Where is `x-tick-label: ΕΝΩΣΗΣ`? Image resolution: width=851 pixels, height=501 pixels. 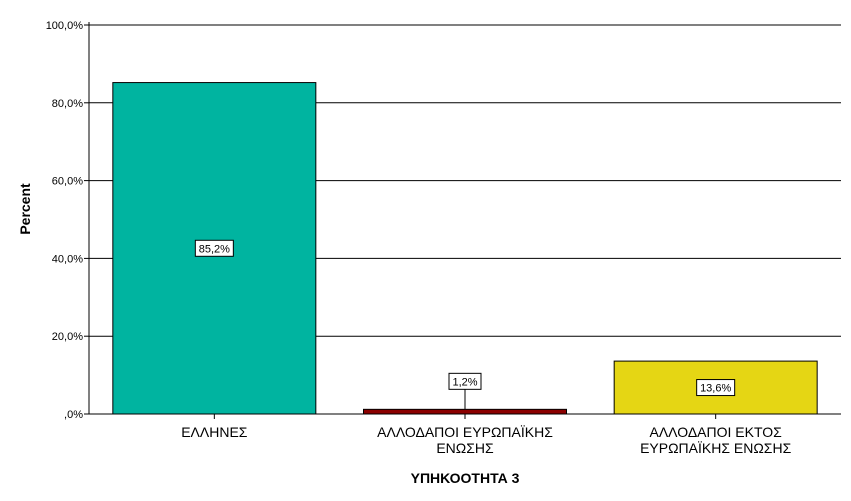
x-tick-label: ΕΝΩΣΗΣ is located at coordinates (465, 448).